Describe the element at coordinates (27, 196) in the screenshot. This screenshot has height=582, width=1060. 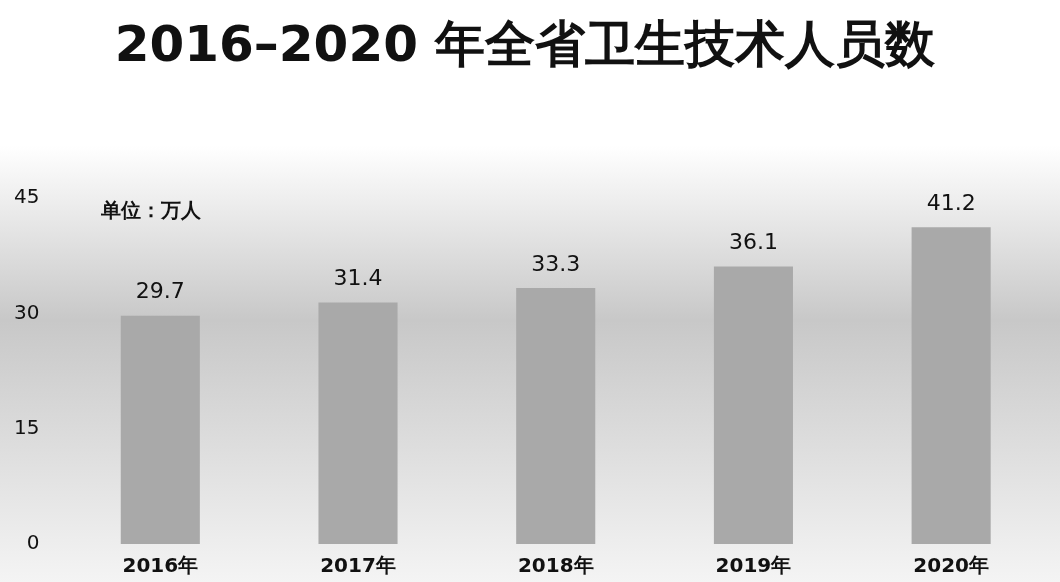
I see `y-tick-label: 45` at that location.